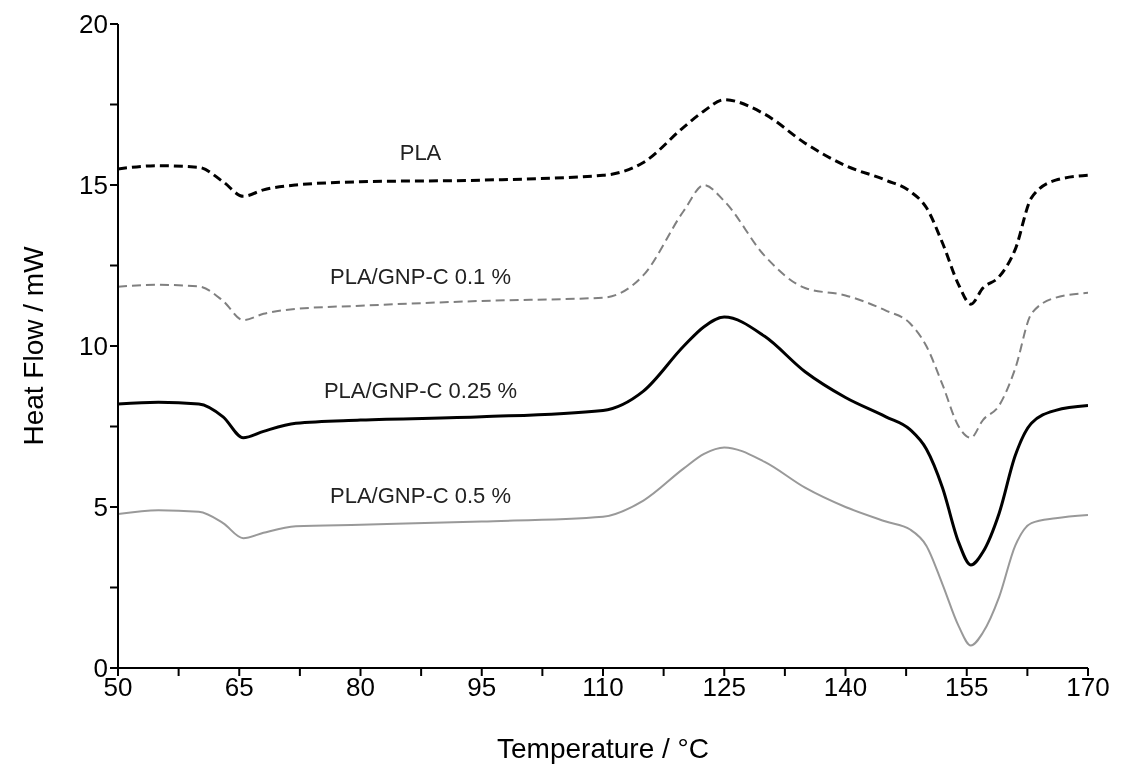  Describe the element at coordinates (100, 507) in the screenshot. I see `y-tick-label: 5` at that location.